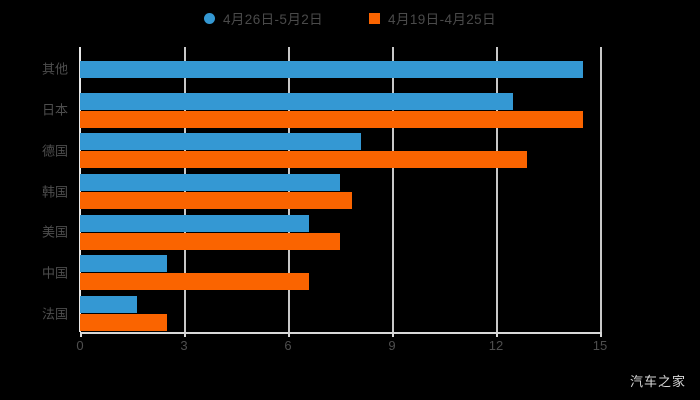 This screenshot has height=400, width=700. Describe the element at coordinates (184, 345) in the screenshot. I see `x-tick-label-3: 3` at that location.